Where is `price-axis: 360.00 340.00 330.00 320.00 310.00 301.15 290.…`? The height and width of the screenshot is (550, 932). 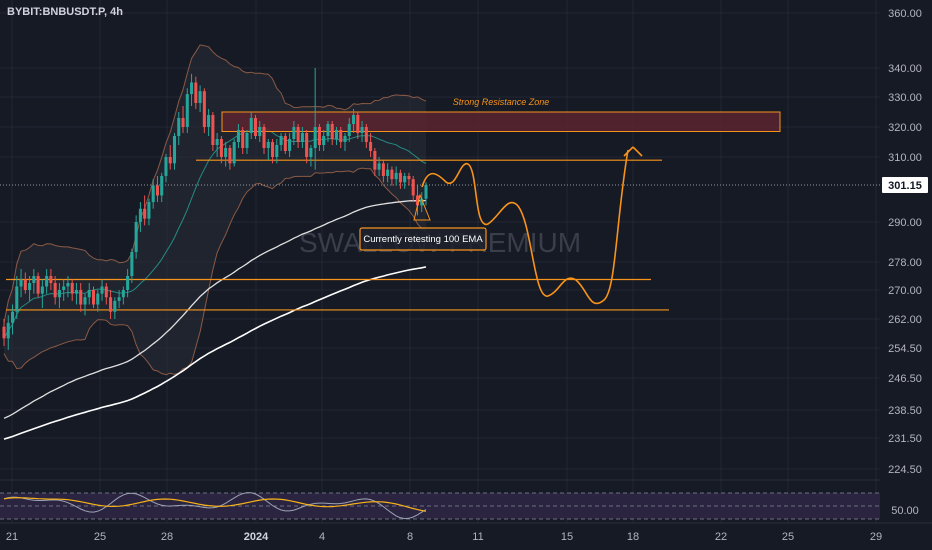 price-axis: 360.00 340.00 330.00 320.00 310.00 301.15 290.… is located at coordinates (906, 261).